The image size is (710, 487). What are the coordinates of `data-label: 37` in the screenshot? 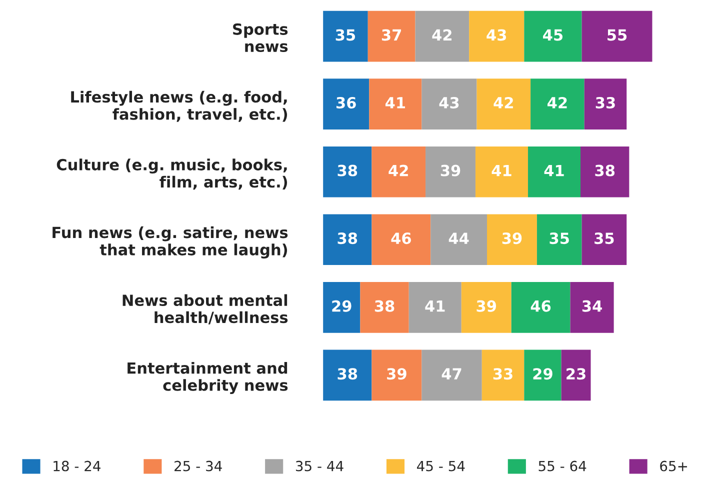 It's located at (391, 35).